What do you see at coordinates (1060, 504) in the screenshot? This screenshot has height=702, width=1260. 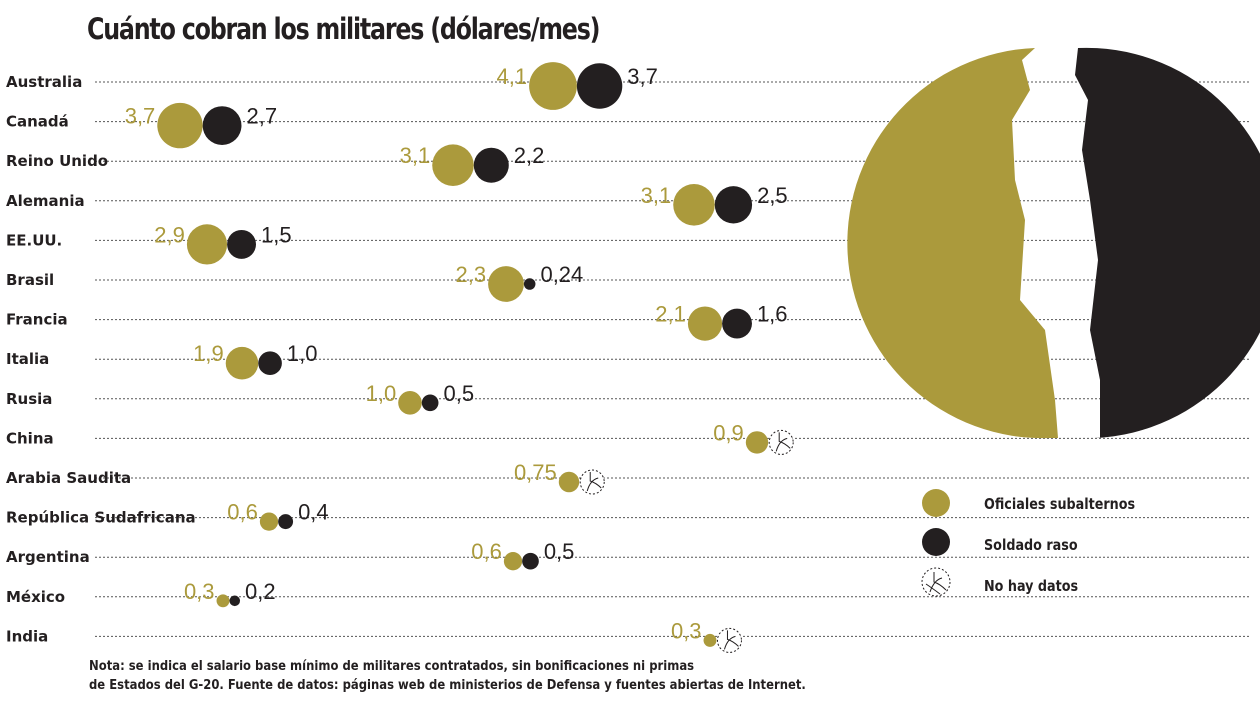 I see `legend-officers: Oficiales subalternos` at bounding box center [1060, 504].